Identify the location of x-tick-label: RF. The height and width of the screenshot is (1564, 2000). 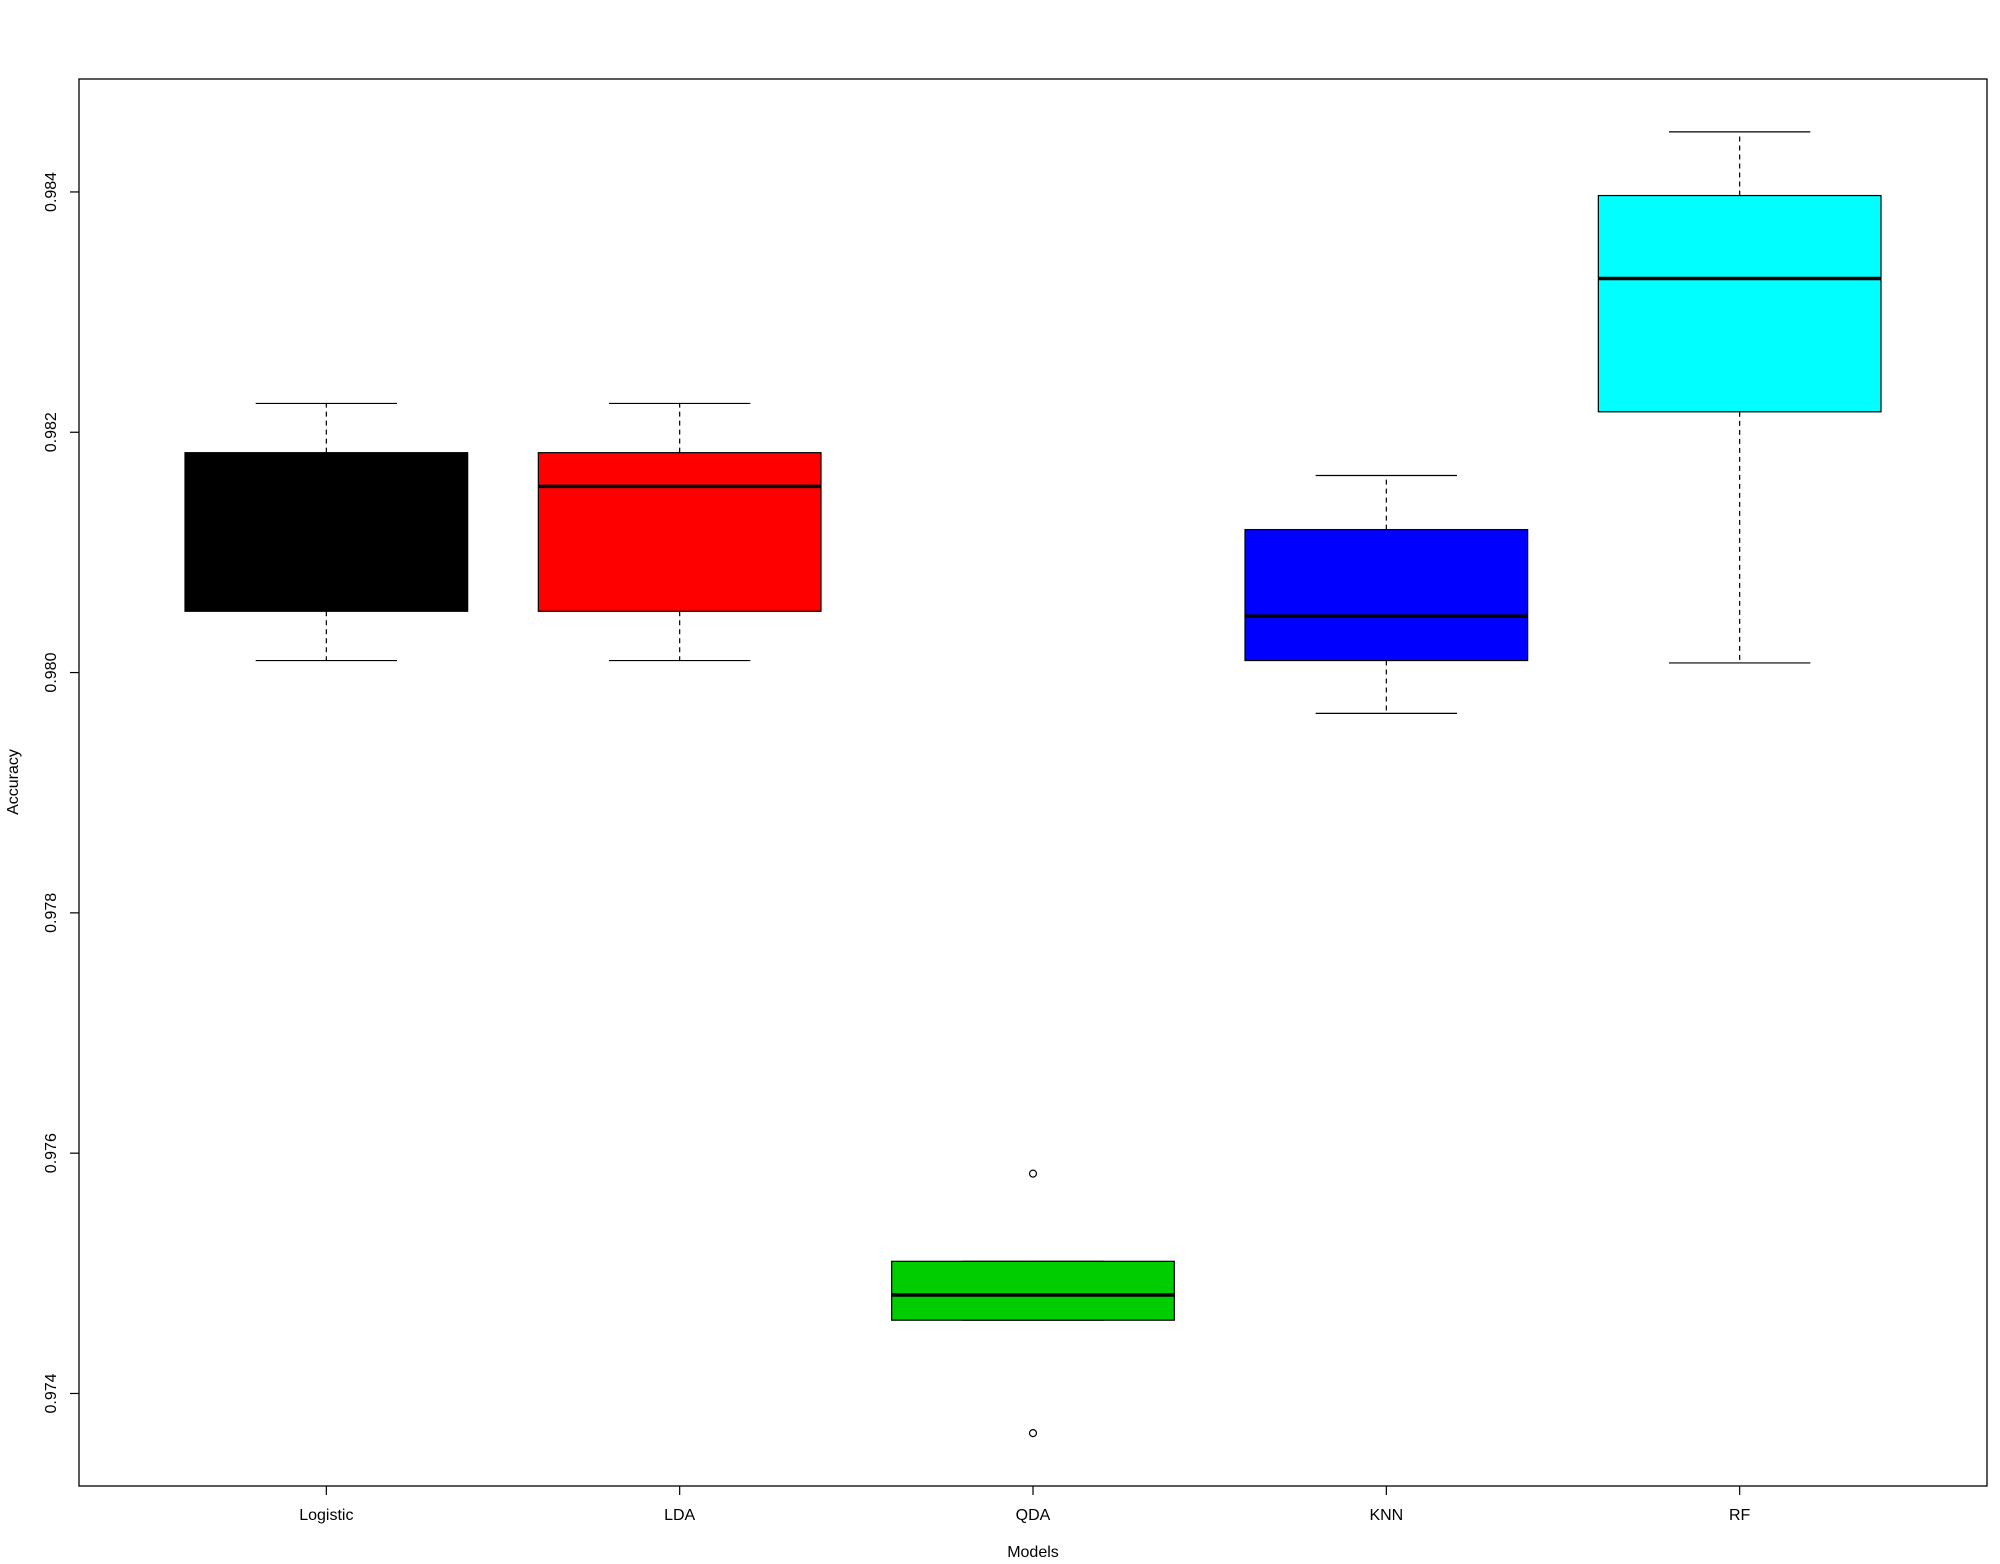
(1740, 1515).